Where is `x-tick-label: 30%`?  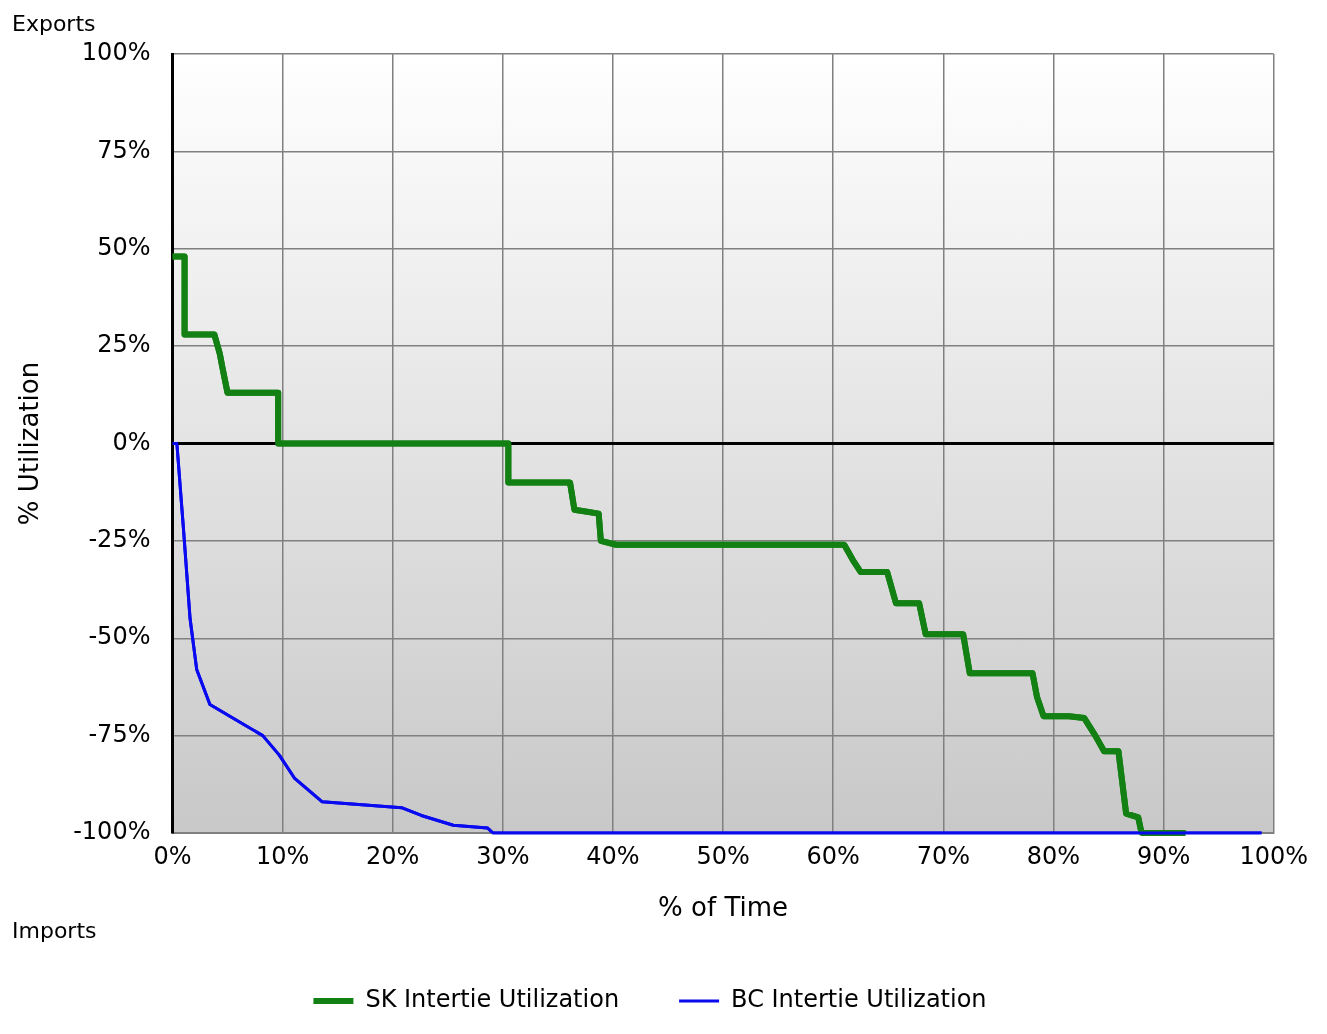 x-tick-label: 30% is located at coordinates (503, 855).